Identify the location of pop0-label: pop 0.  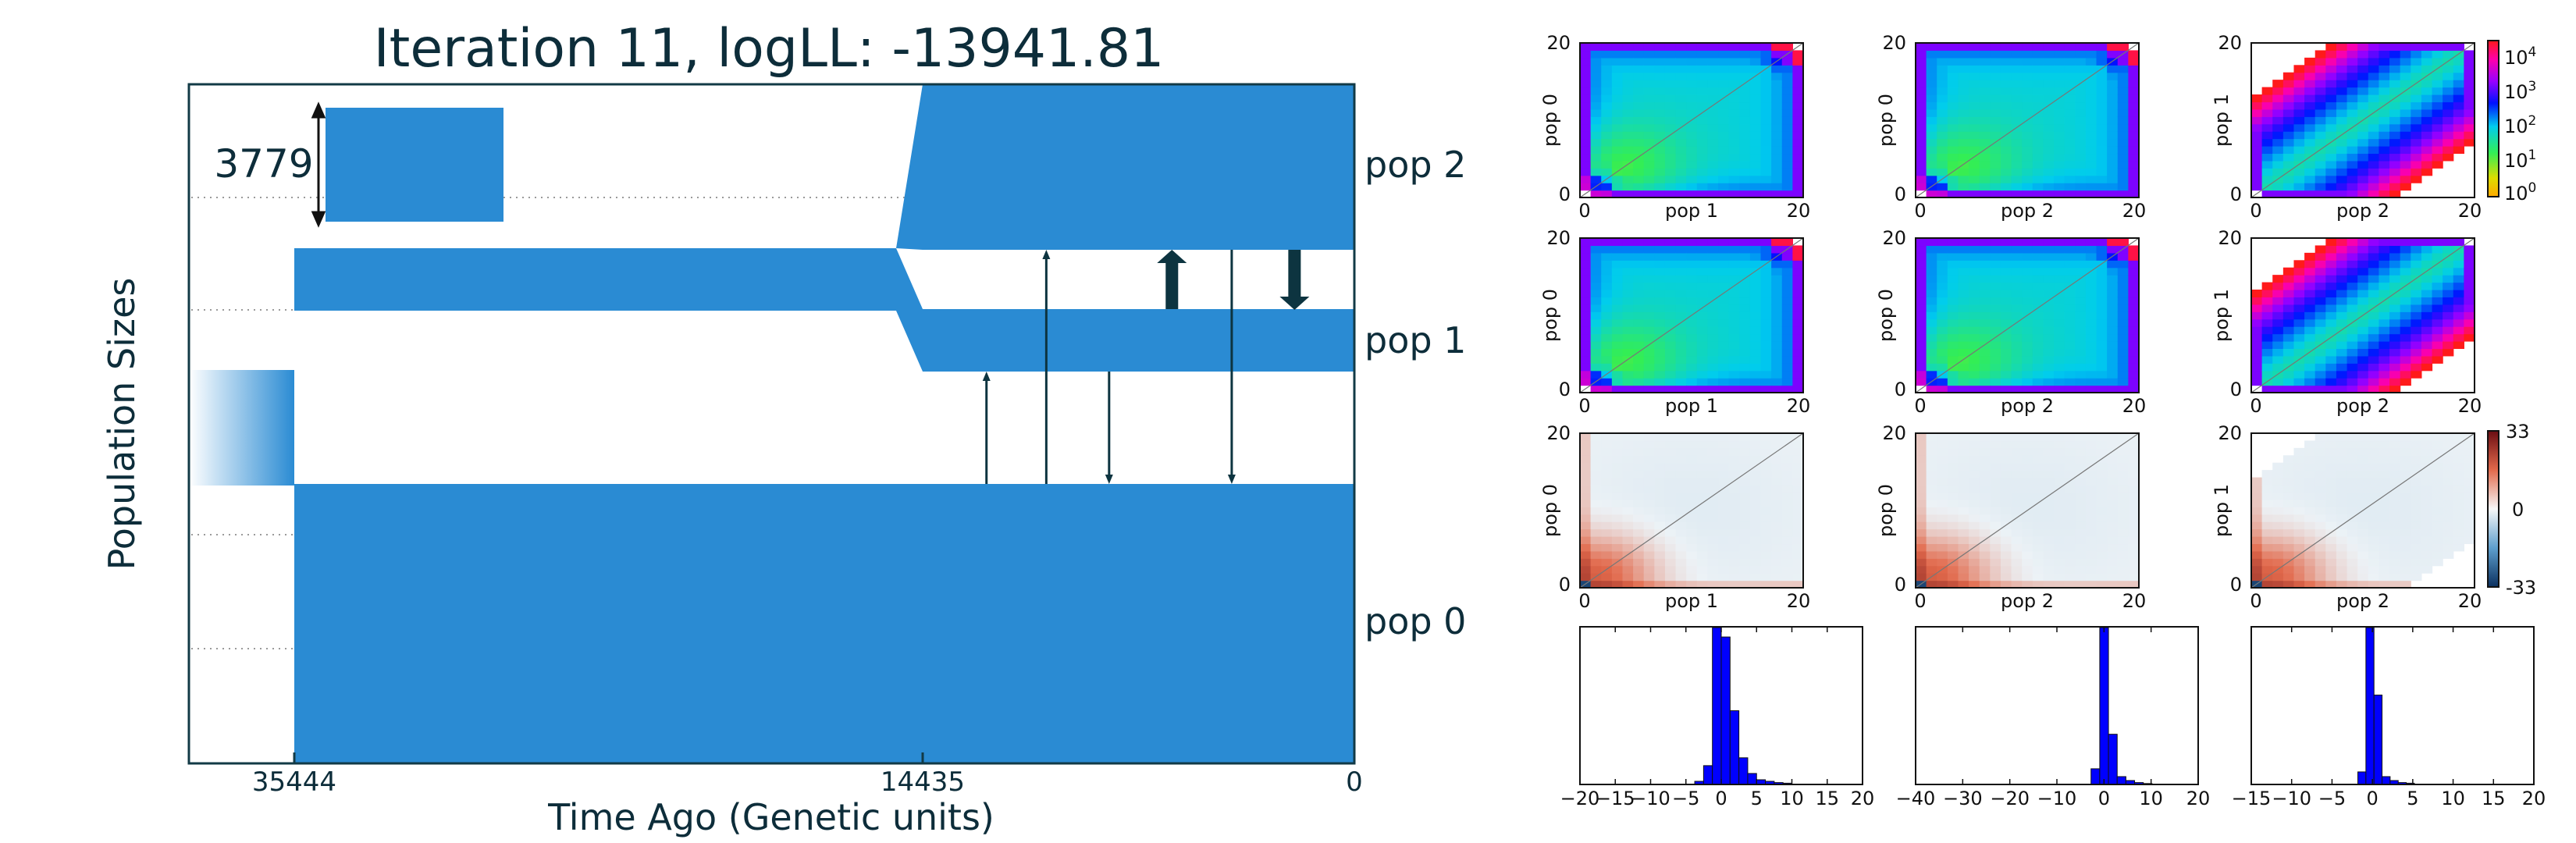
(1415, 621).